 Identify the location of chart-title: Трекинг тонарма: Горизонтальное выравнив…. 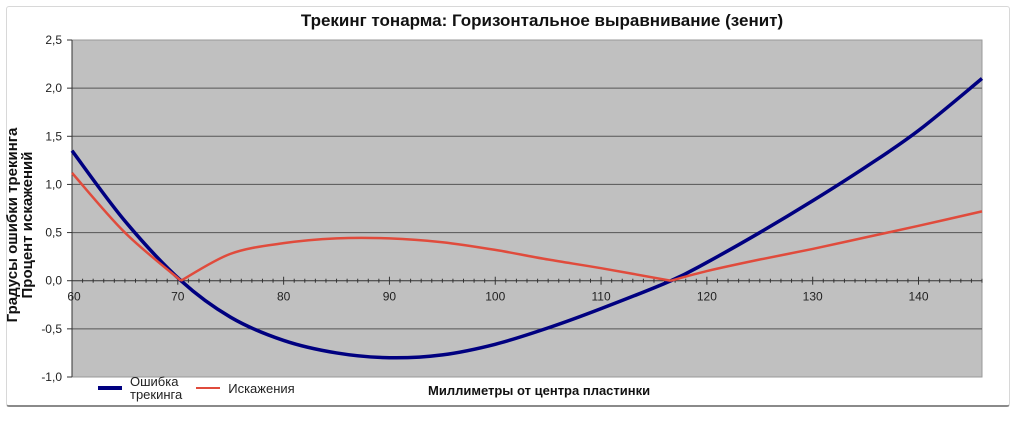
(542, 20).